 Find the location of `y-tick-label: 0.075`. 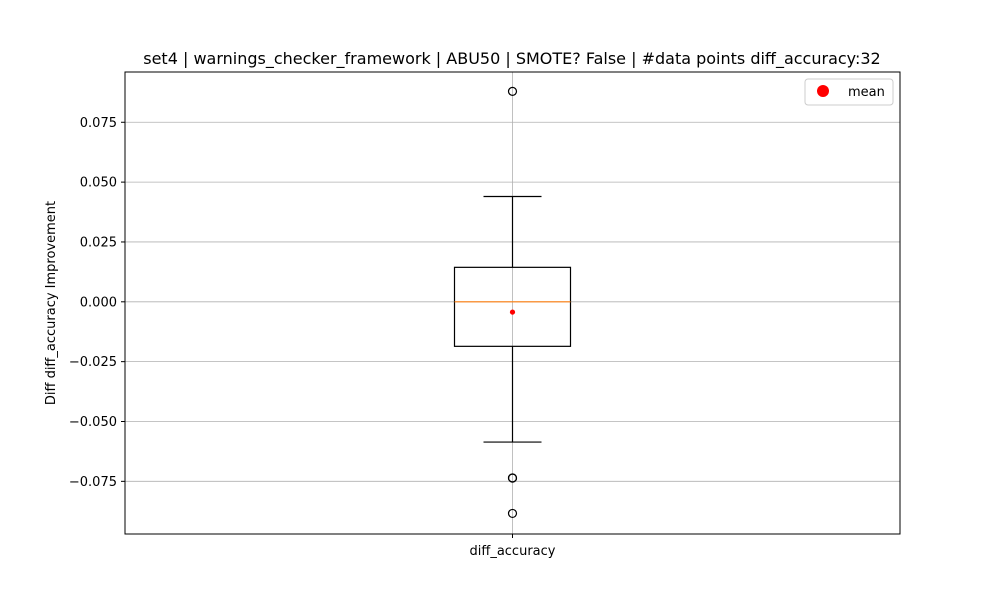

y-tick-label: 0.075 is located at coordinates (98, 123).